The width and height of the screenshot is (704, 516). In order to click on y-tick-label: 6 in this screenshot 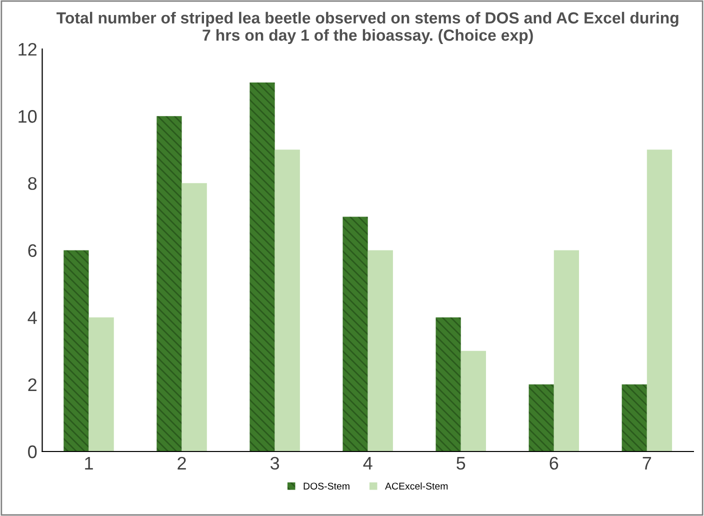, I will do `click(32, 250)`.